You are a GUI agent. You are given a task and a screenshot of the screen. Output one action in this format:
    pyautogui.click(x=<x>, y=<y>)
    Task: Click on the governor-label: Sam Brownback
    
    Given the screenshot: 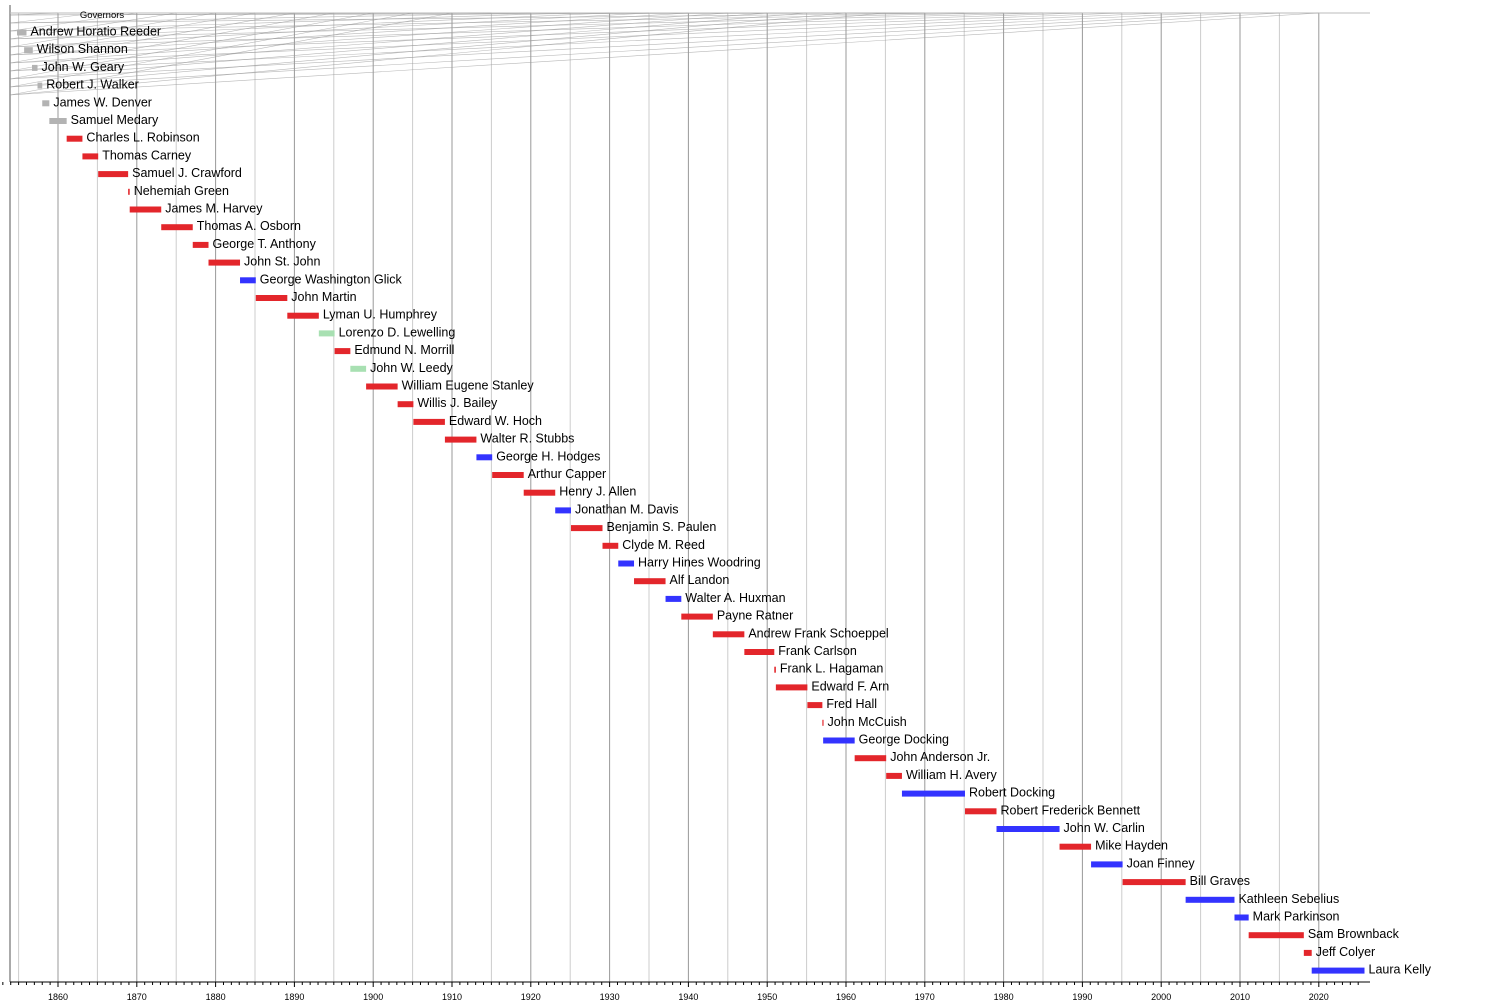 What is the action you would take?
    pyautogui.click(x=1354, y=934)
    